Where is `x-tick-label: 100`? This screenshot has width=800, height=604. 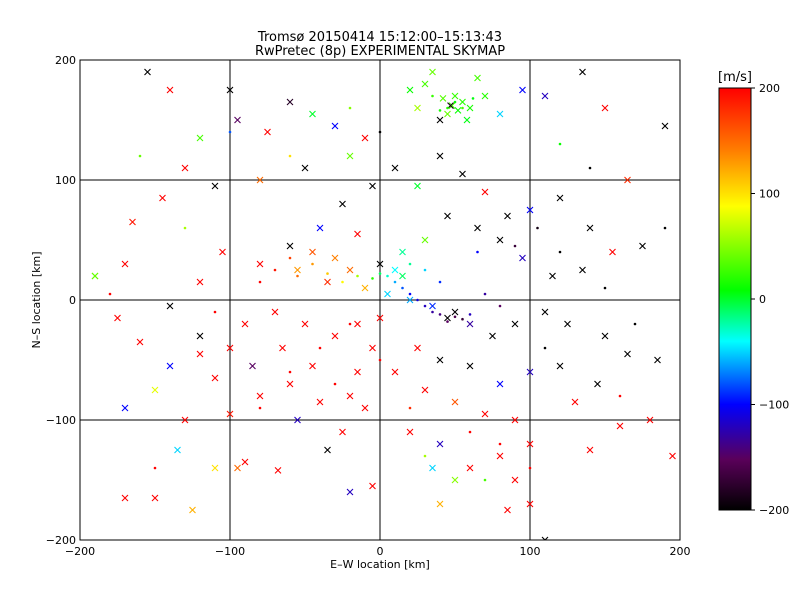 x-tick-label: 100 is located at coordinates (530, 551).